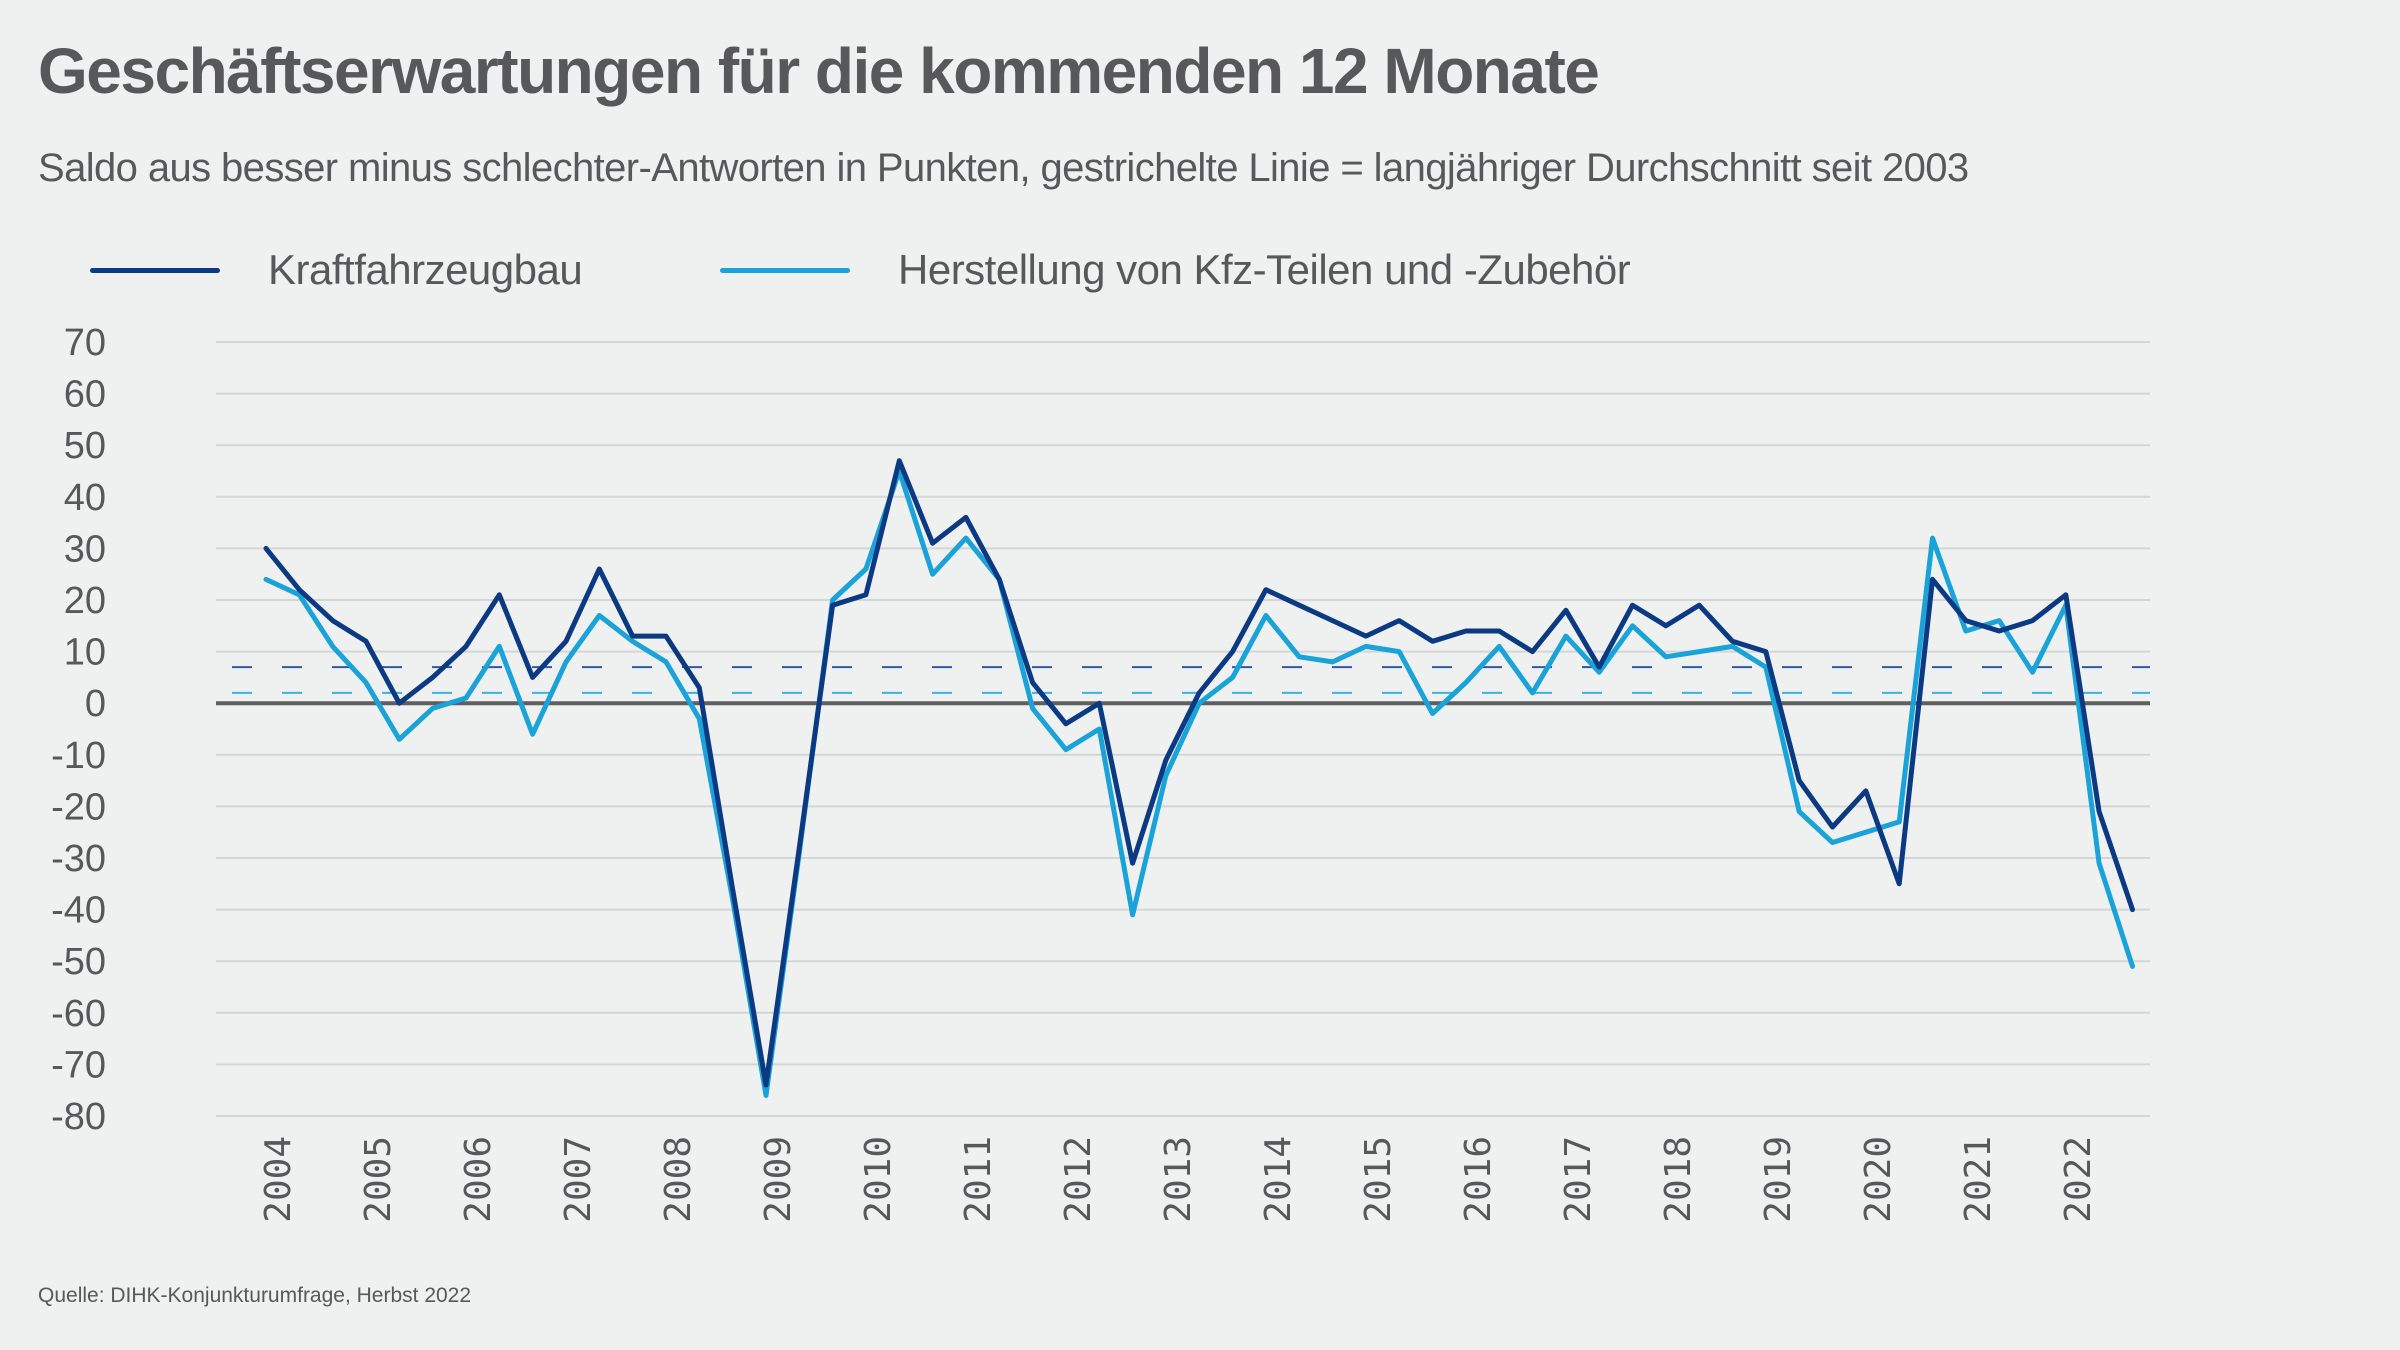  Describe the element at coordinates (1678, 1179) in the screenshot. I see `x-tick-label: 2018` at that location.